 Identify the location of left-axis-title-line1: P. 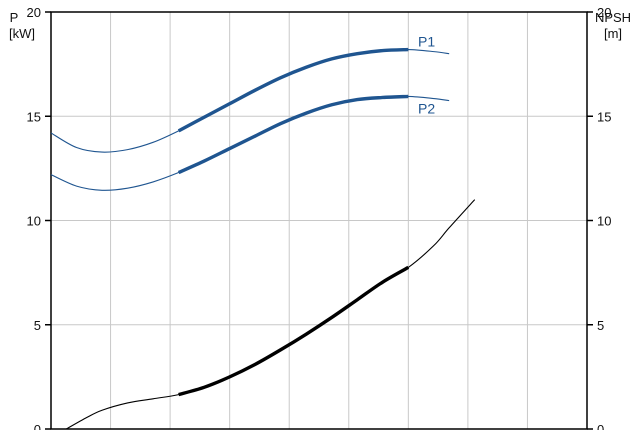
(14, 17).